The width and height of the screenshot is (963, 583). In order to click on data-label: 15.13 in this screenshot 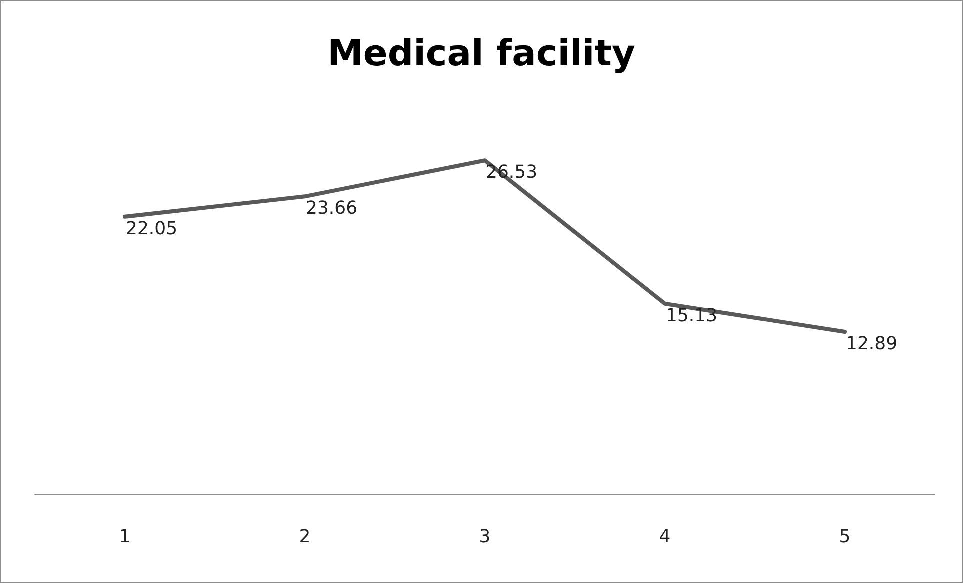, I will do `click(692, 315)`.